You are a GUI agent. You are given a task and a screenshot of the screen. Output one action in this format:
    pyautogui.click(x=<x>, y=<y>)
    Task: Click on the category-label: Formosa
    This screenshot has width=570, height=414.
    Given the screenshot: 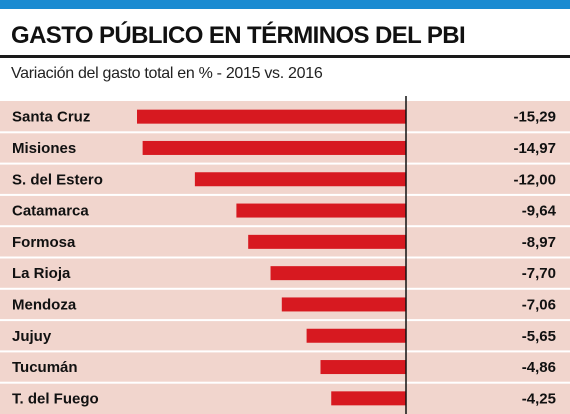 What is the action you would take?
    pyautogui.click(x=44, y=242)
    